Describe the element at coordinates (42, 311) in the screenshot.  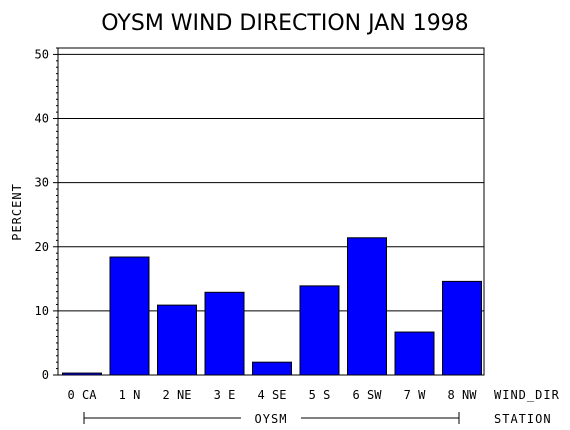
I see `y-tick-label: 10` at that location.